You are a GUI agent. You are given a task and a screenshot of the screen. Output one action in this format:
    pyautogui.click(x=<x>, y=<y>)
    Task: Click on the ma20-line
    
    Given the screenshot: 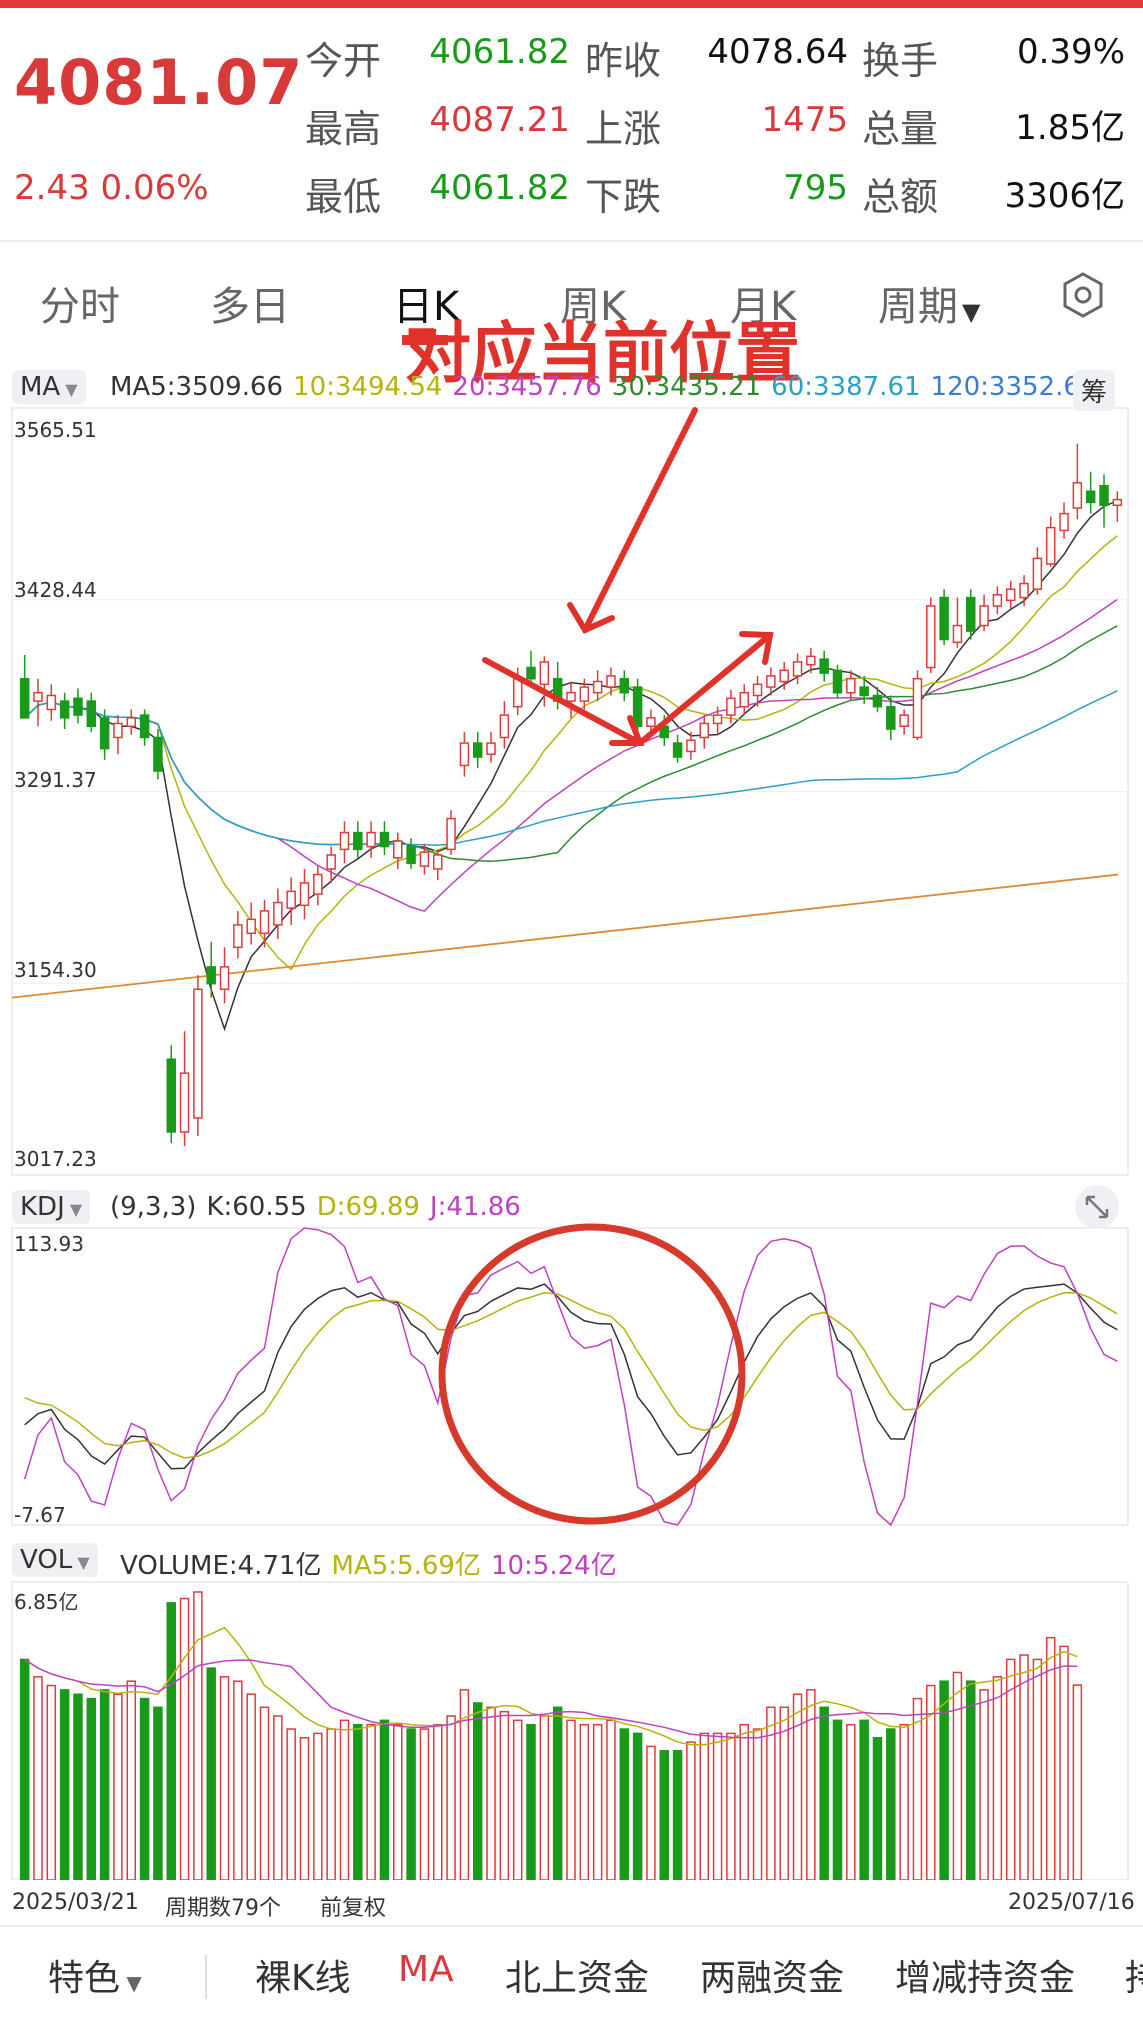 What is the action you would take?
    pyautogui.click(x=571, y=755)
    